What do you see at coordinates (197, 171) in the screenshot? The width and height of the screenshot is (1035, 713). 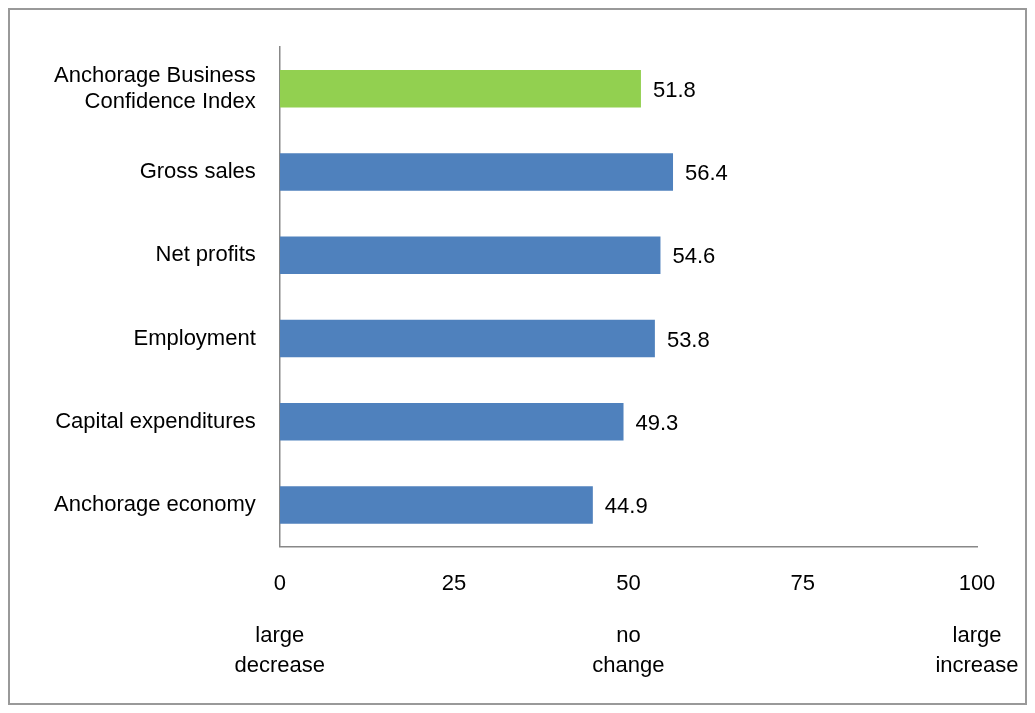 I see `y-tick-label: Gross sales` at bounding box center [197, 171].